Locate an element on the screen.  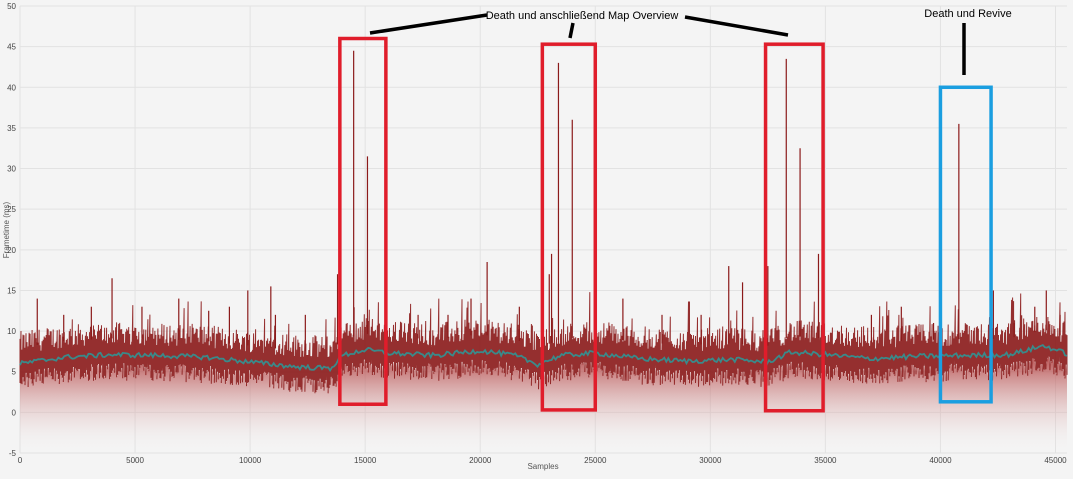
x-tick-label: 45000 is located at coordinates (1055, 460).